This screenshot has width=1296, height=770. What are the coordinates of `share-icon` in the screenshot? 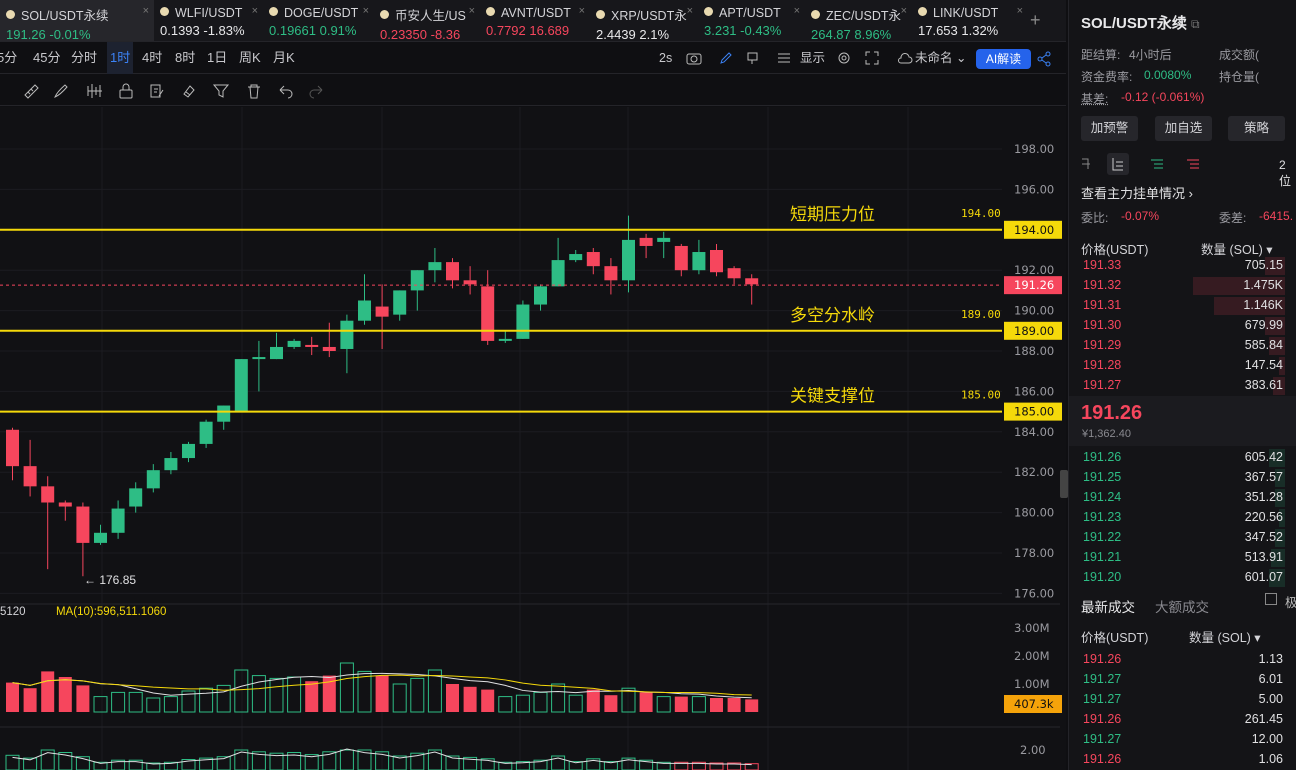 It's located at (1044, 59).